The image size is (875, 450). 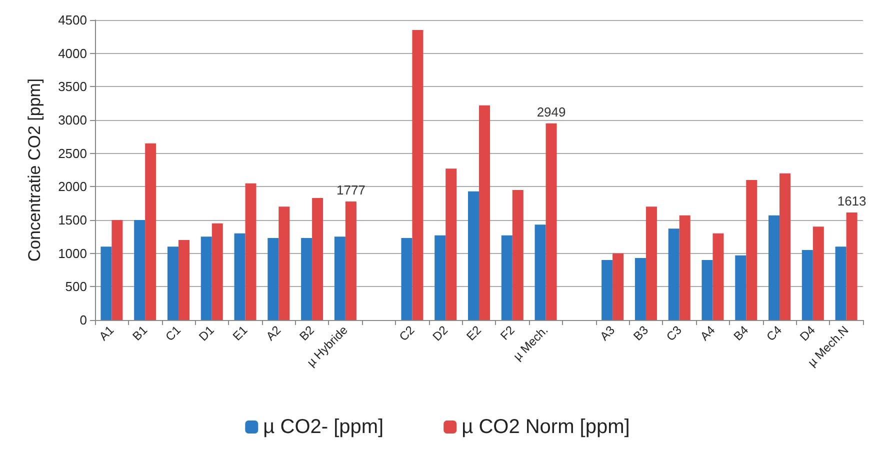 What do you see at coordinates (307, 333) in the screenshot?
I see `x-tick-label: B2` at bounding box center [307, 333].